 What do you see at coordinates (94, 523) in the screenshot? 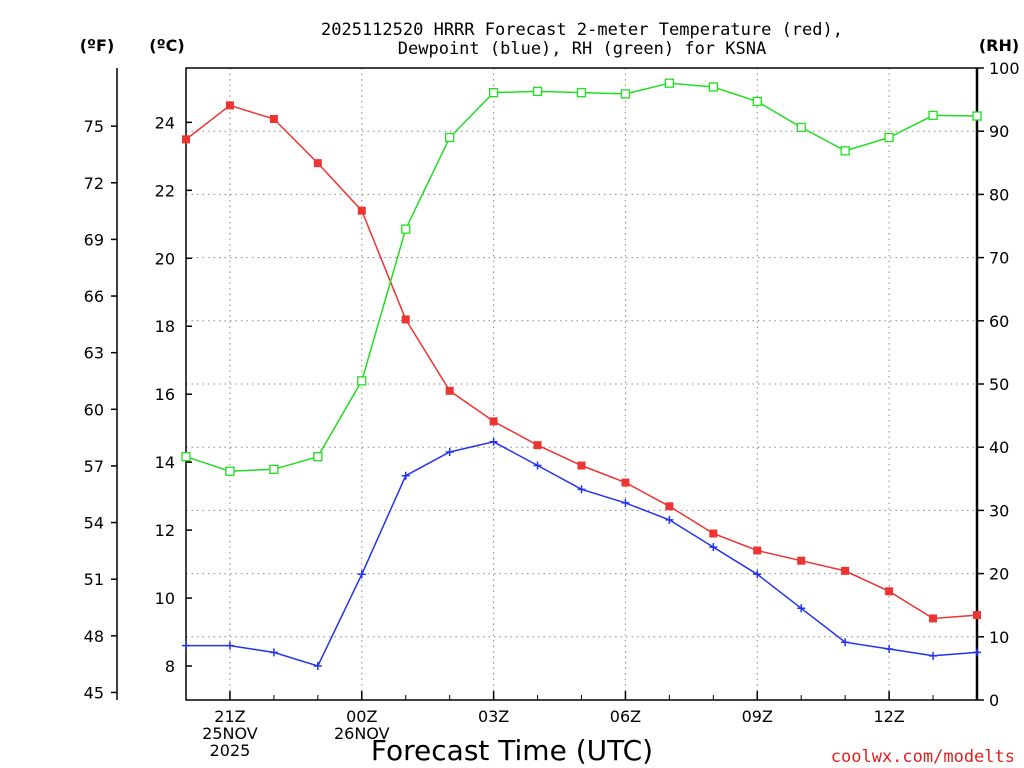
I see `fahrenheit-tick-label: 54` at bounding box center [94, 523].